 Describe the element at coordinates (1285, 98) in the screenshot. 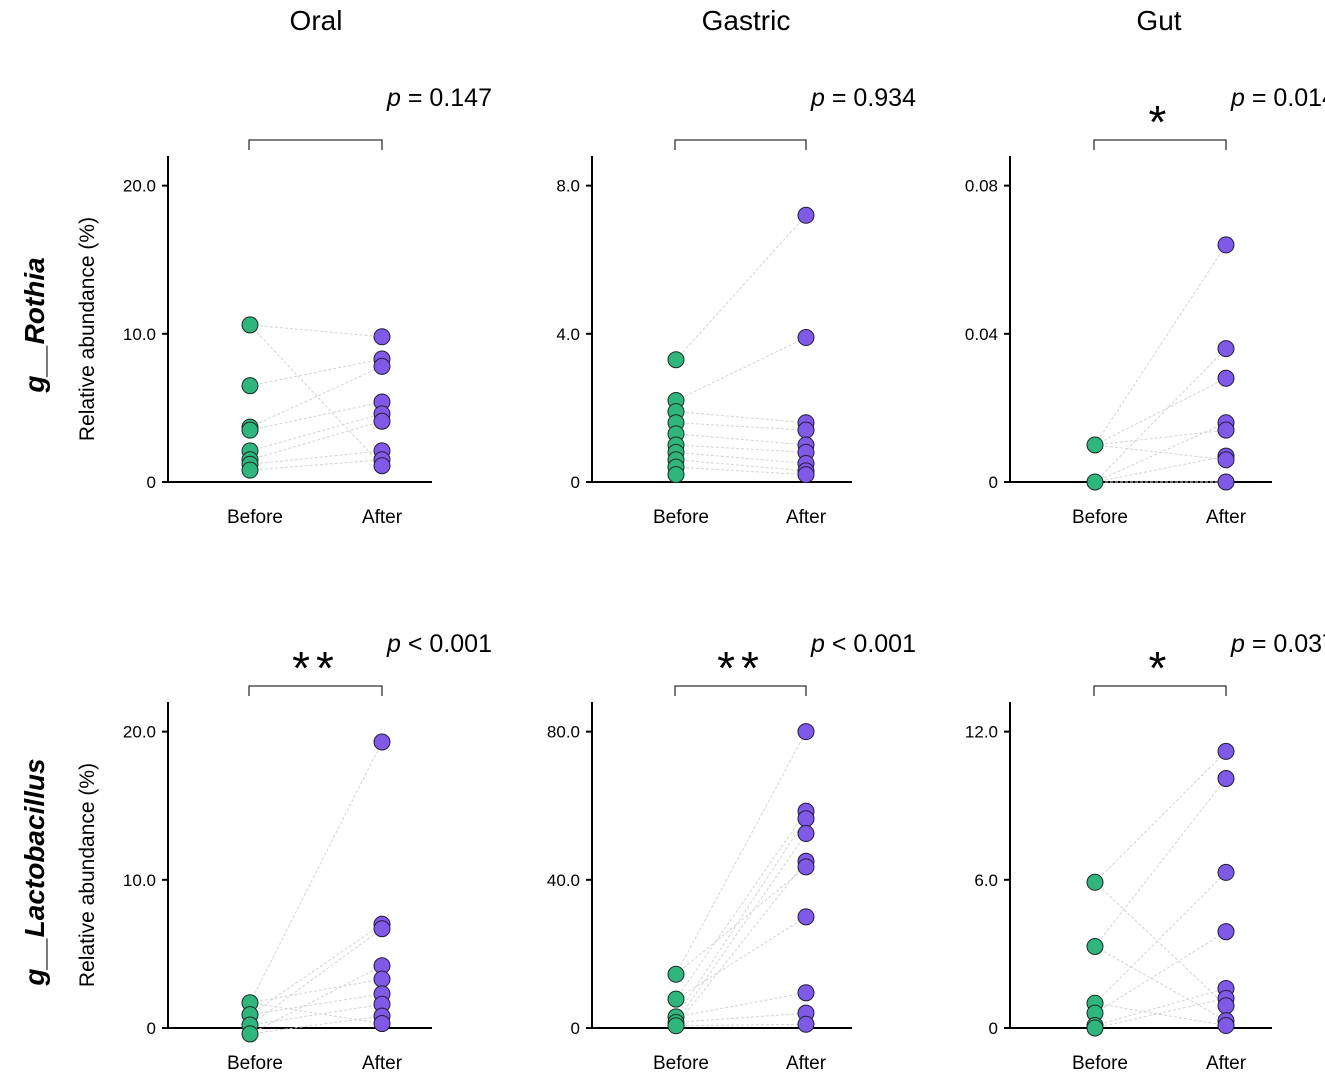

I see `p-value-text: = 0.014` at that location.